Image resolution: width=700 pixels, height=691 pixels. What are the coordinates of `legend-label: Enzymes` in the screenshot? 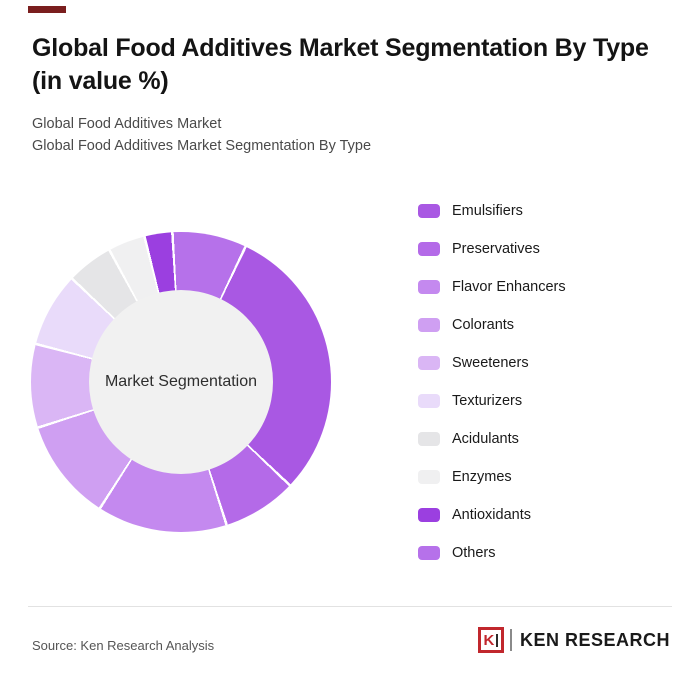 It's located at (482, 476).